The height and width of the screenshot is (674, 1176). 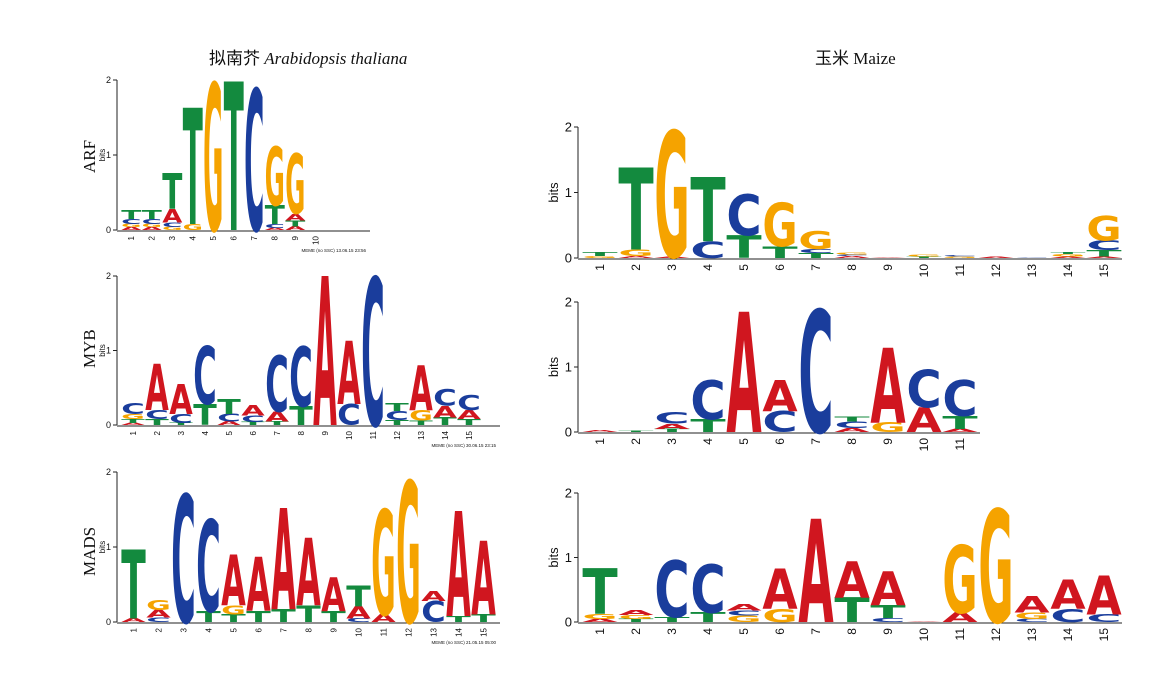 What do you see at coordinates (234, 58) in the screenshot?
I see `title-chinese-arabidopsis: 拟南芥` at bounding box center [234, 58].